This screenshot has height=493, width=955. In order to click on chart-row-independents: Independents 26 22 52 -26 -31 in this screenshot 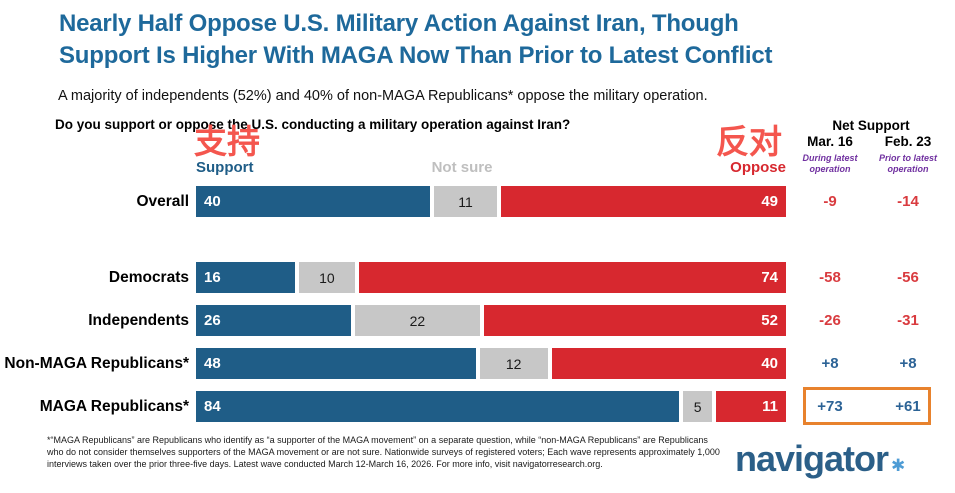, I will do `click(477, 320)`.